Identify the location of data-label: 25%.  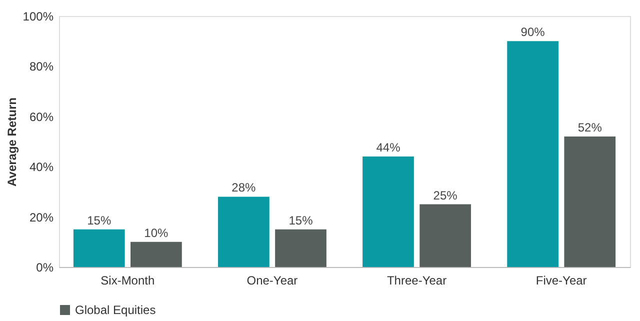
(445, 195).